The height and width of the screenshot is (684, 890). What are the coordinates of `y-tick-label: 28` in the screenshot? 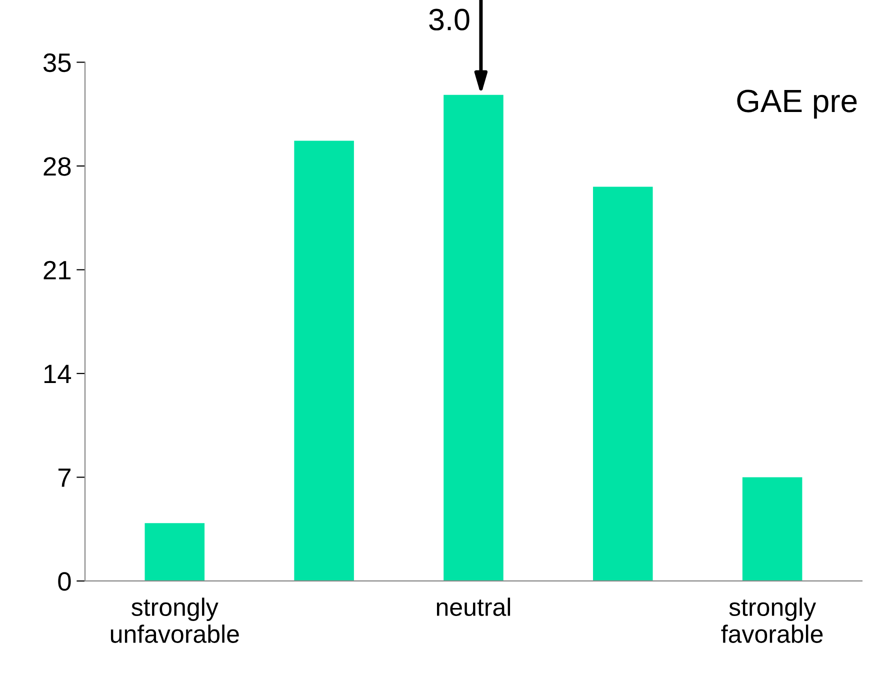 It's located at (57, 166).